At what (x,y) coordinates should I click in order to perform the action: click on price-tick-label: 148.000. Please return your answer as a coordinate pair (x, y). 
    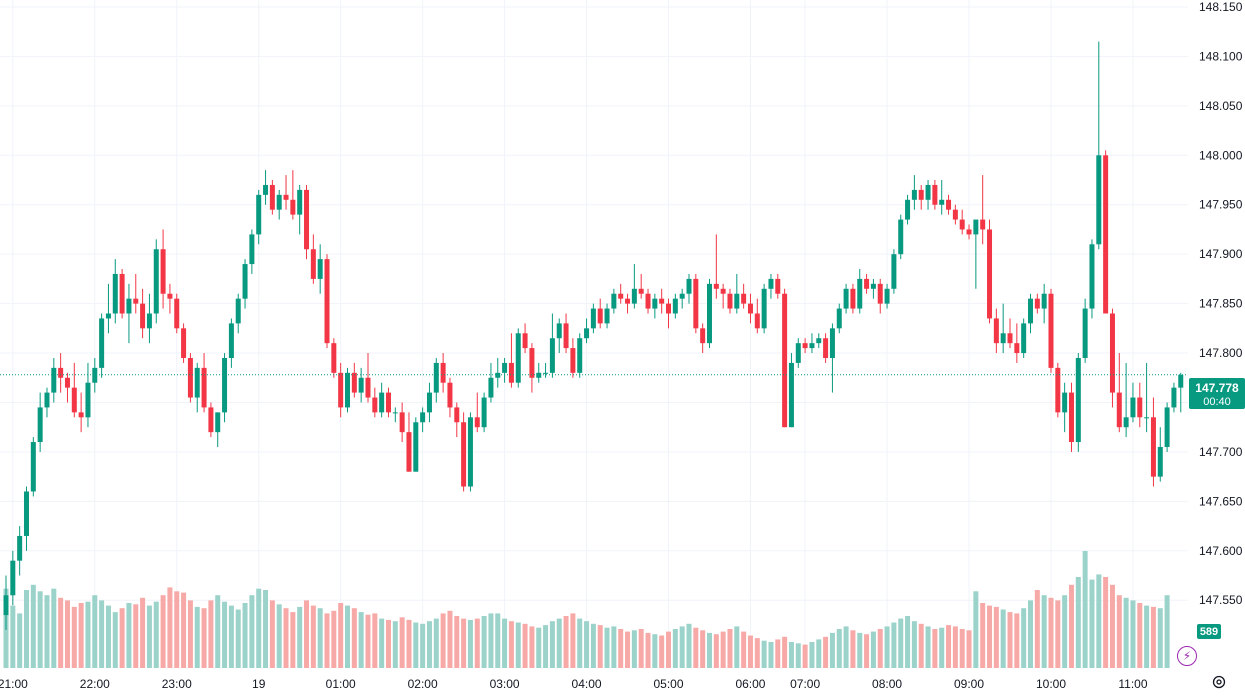
    Looking at the image, I should click on (1221, 155).